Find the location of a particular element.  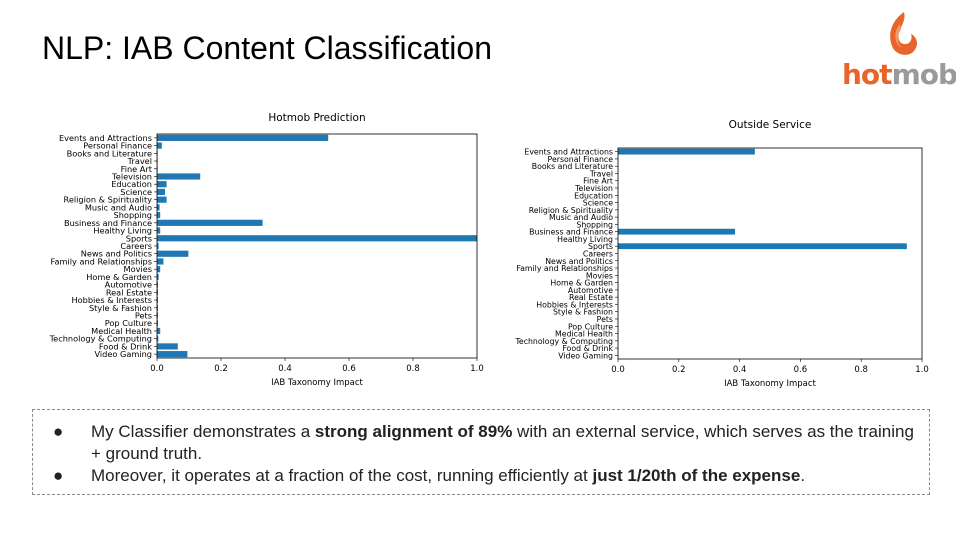

logo-text-hot: hot is located at coordinates (867, 74).